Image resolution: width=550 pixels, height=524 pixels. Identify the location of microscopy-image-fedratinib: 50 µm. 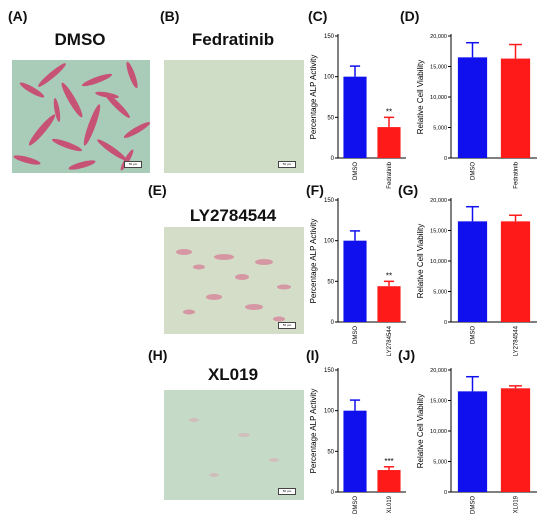
(234, 116).